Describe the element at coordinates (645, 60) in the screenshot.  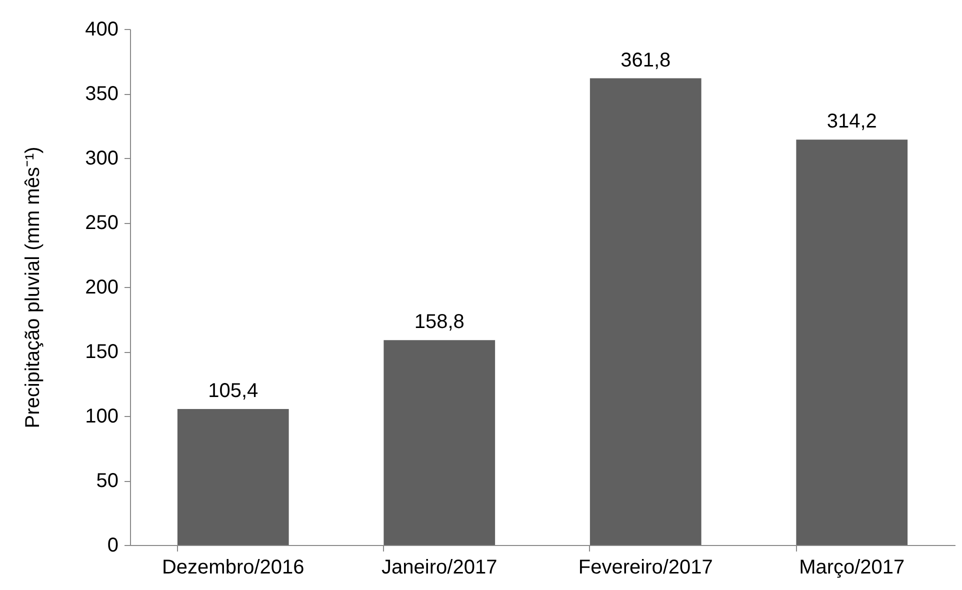
I see `data-label: 361,8` at that location.